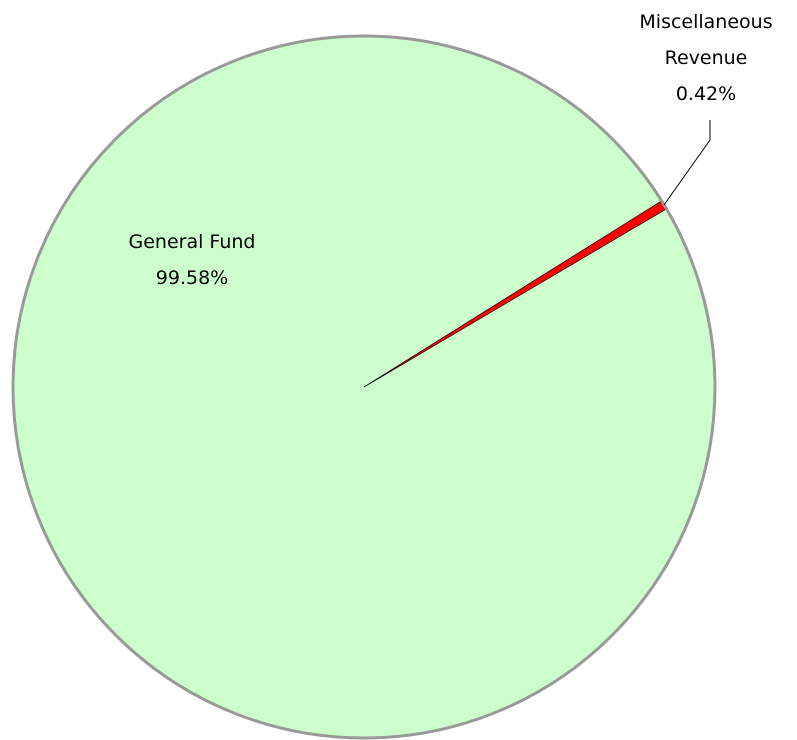 The height and width of the screenshot is (740, 797). I want to click on slice-name: Miscellaneous Revenue, so click(706, 40).